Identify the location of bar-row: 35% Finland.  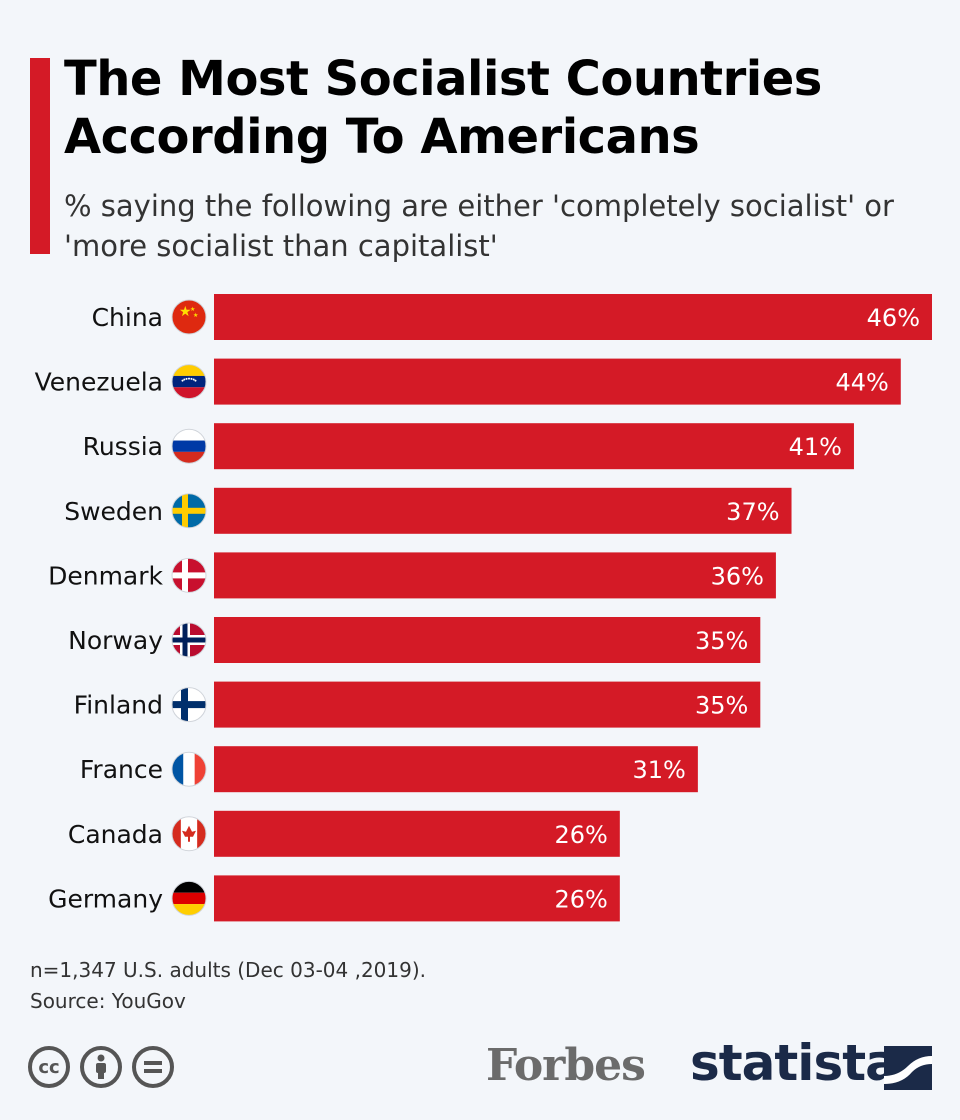
(417, 704).